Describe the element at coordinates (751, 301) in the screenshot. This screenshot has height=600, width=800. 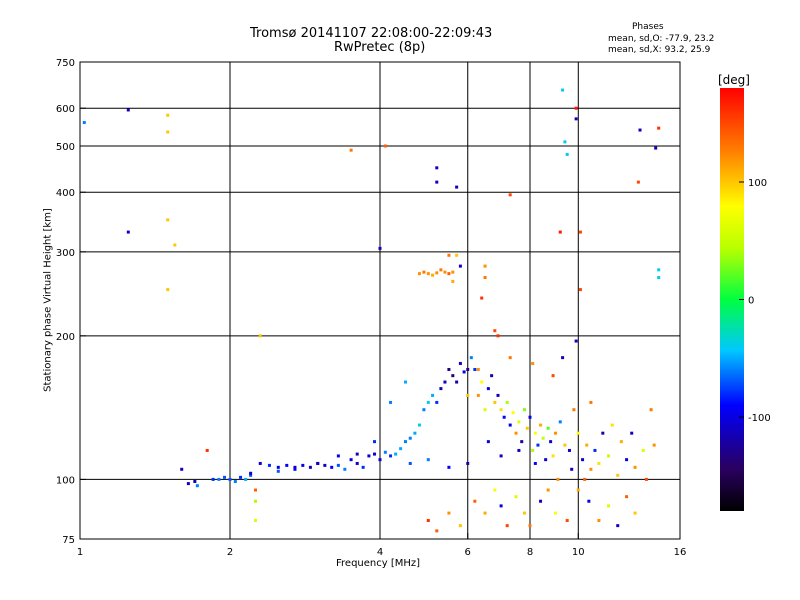
I see `colorbar-tick-label: 0` at that location.